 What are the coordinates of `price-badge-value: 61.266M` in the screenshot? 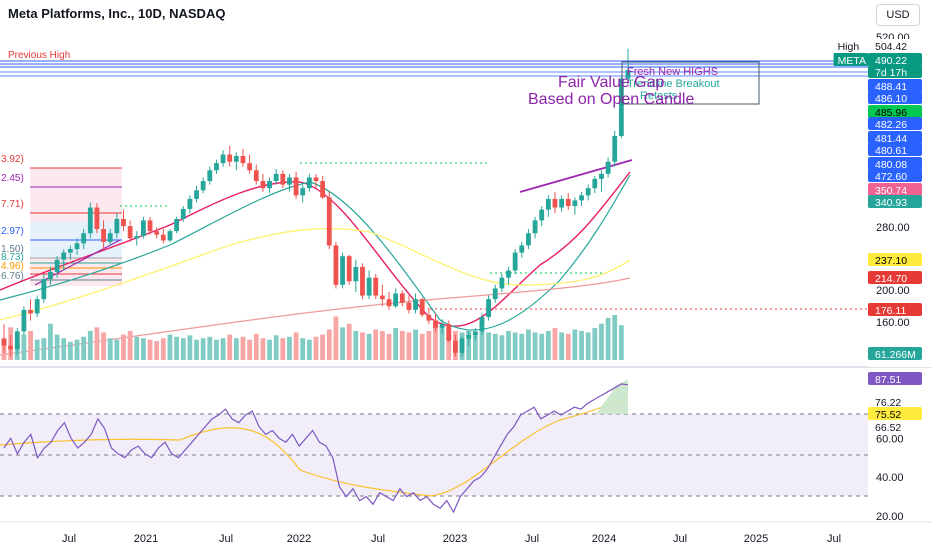 It's located at (895, 355).